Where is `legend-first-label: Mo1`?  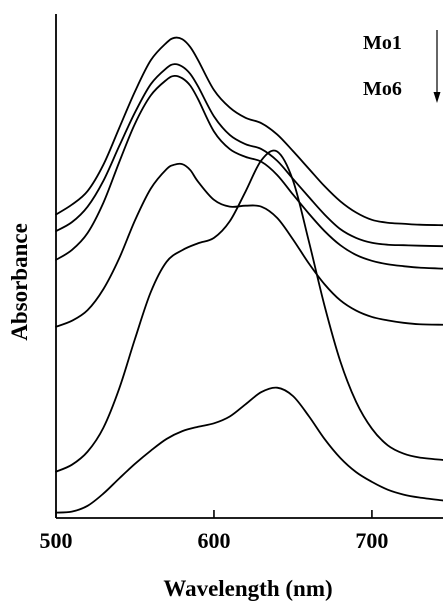
legend-first-label: Mo1 is located at coordinates (382, 43).